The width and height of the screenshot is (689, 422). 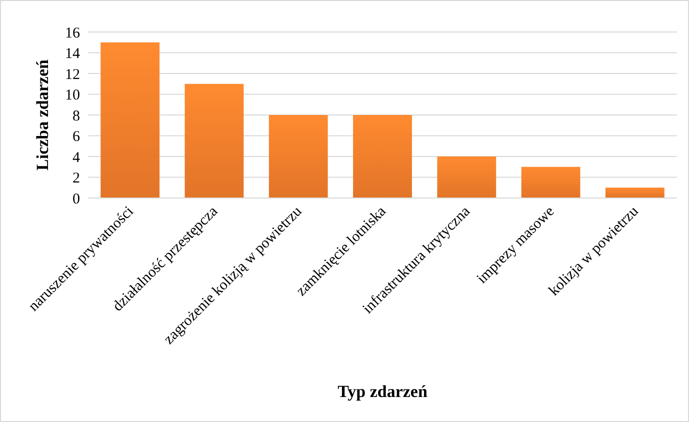 What do you see at coordinates (76, 178) in the screenshot?
I see `y-tick-label: 2` at bounding box center [76, 178].